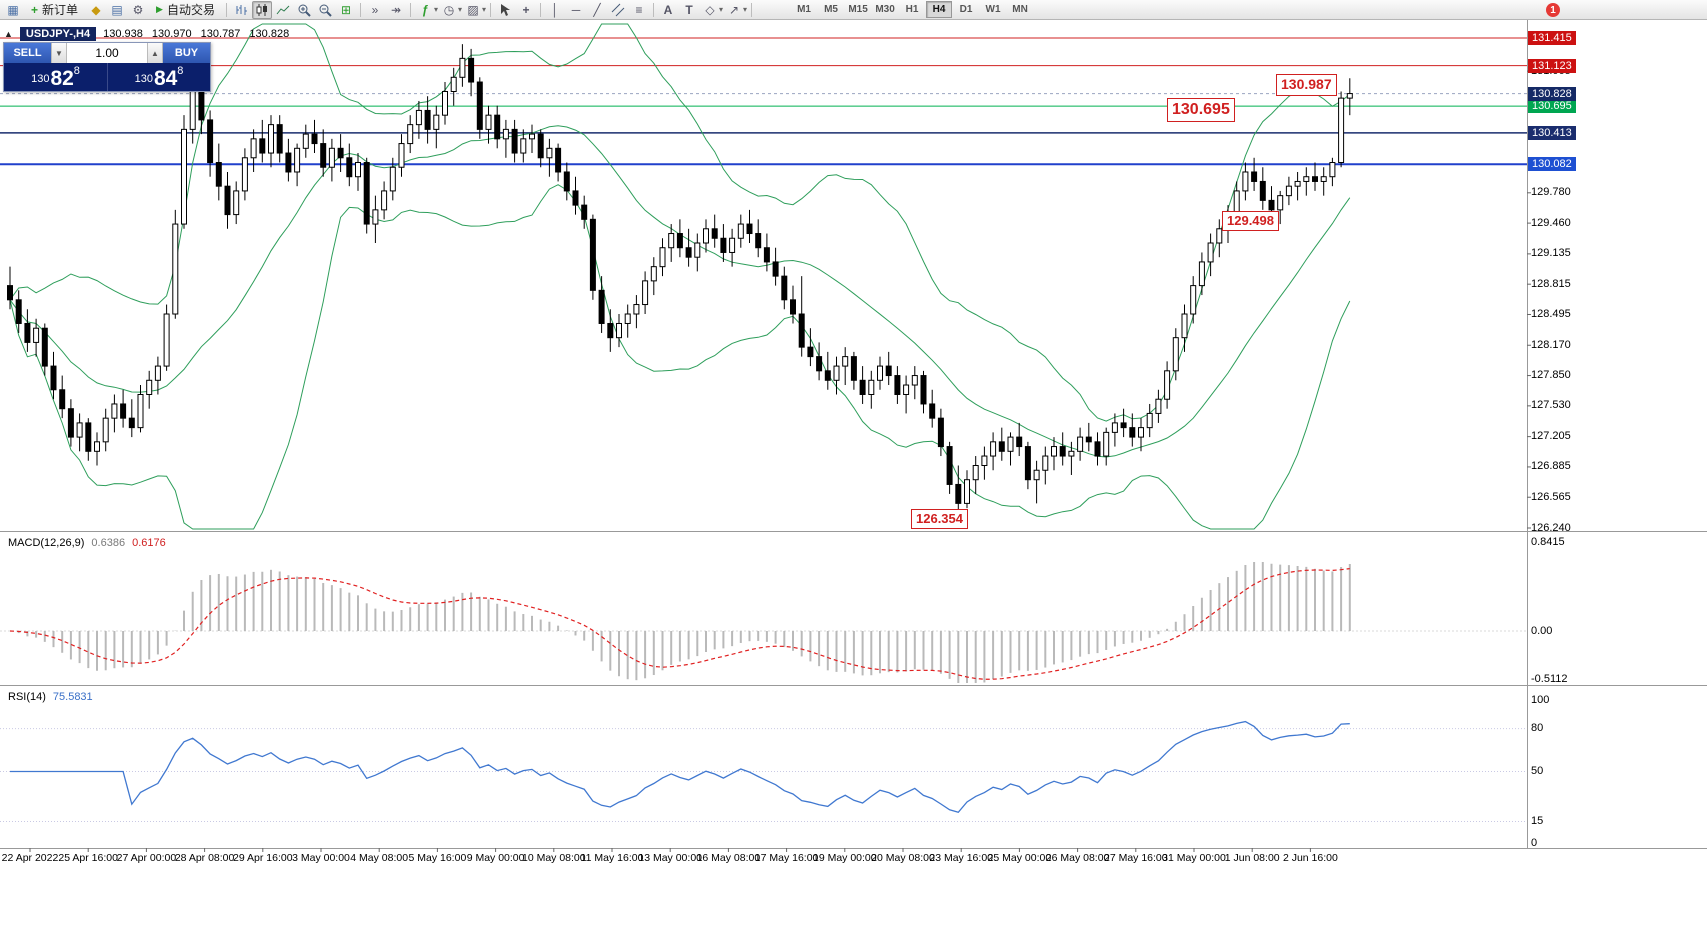 This screenshot has width=1707, height=946. What do you see at coordinates (745, 9) in the screenshot?
I see `arrows-caret-icon: ▾` at bounding box center [745, 9].